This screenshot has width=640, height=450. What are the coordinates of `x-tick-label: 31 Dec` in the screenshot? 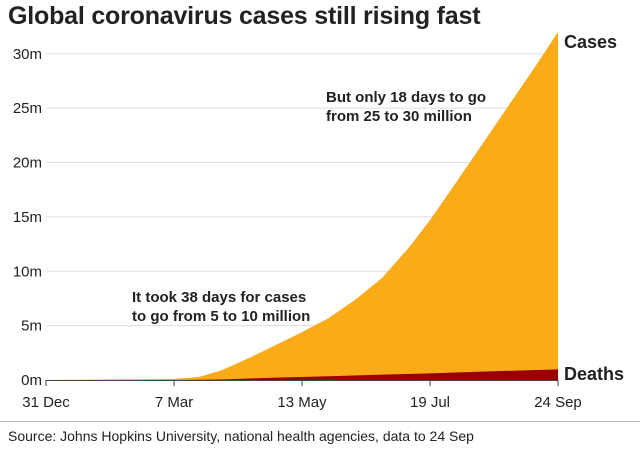 It's located at (46, 402).